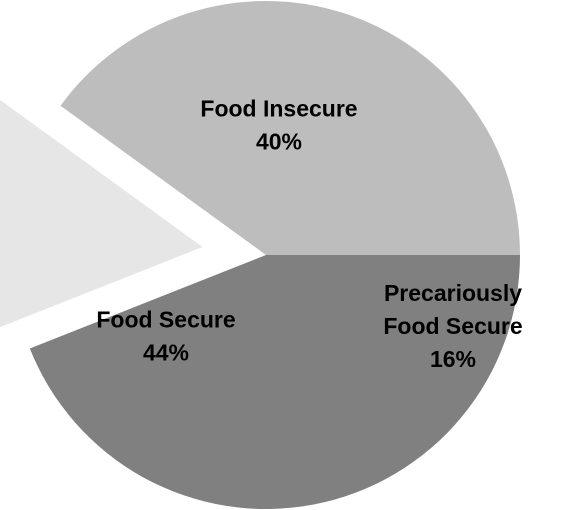 The width and height of the screenshot is (566, 510). What do you see at coordinates (166, 353) in the screenshot?
I see `slice-value: 44%` at bounding box center [166, 353].